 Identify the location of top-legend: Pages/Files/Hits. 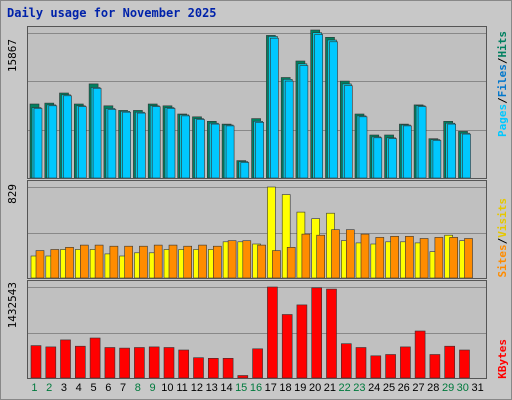
(502, 84).